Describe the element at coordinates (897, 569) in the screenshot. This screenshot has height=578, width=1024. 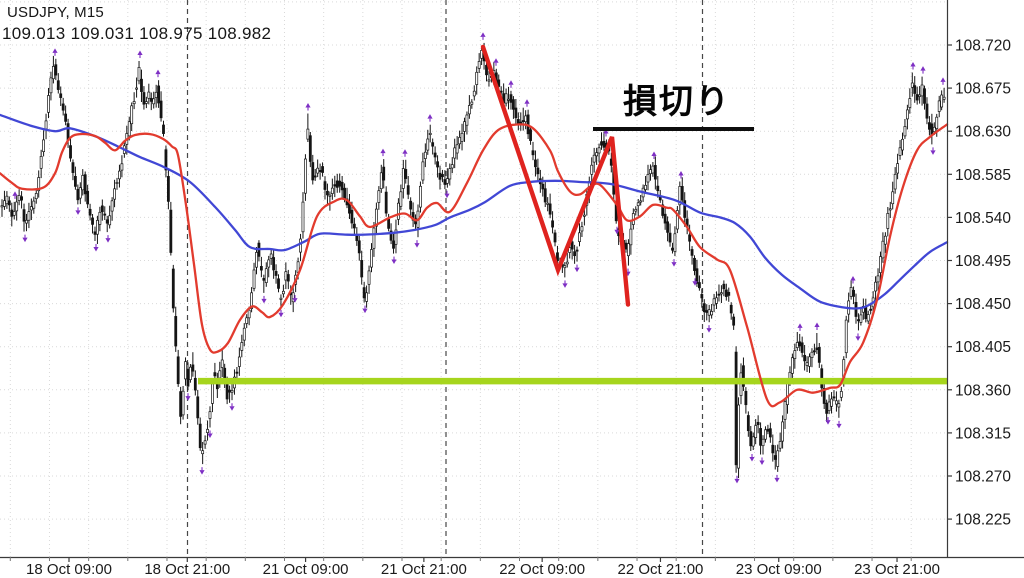
I see `time-tick-label: 23 Oct 21:00` at that location.